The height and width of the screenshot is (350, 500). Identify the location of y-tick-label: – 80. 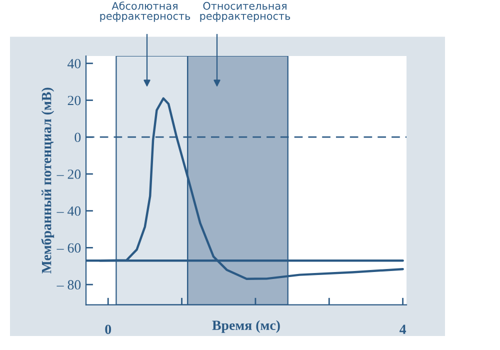
(68, 285).